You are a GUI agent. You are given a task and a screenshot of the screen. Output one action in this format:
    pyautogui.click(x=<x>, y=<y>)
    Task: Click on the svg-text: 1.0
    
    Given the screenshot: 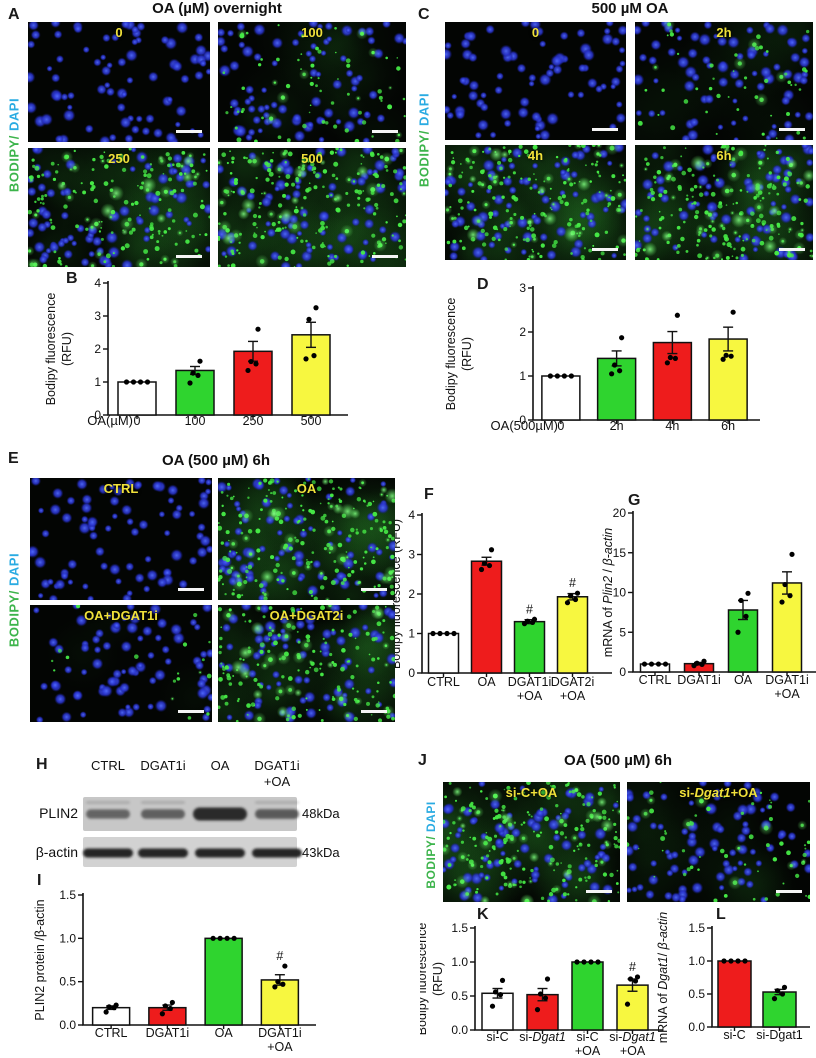 What is the action you would take?
    pyautogui.click(x=67, y=938)
    